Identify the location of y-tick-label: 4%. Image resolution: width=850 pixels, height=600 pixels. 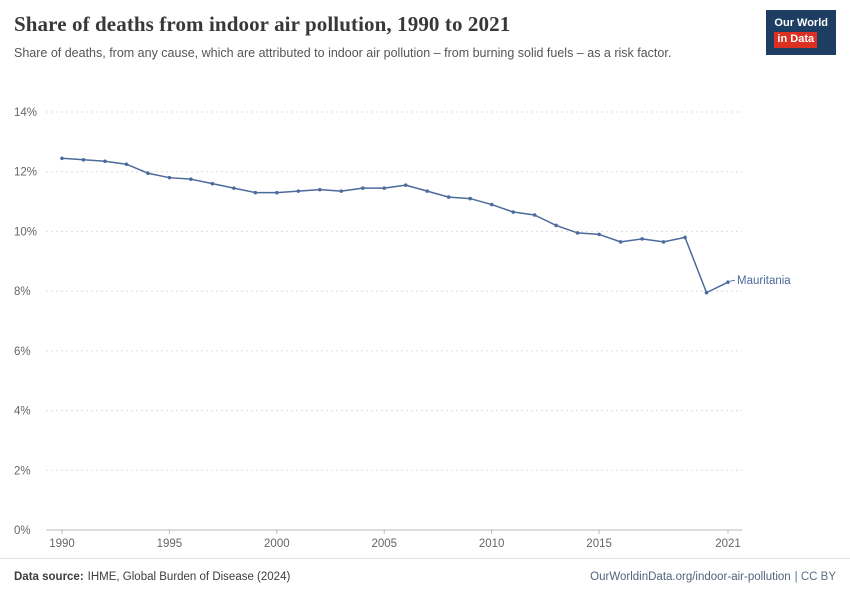
(22, 412).